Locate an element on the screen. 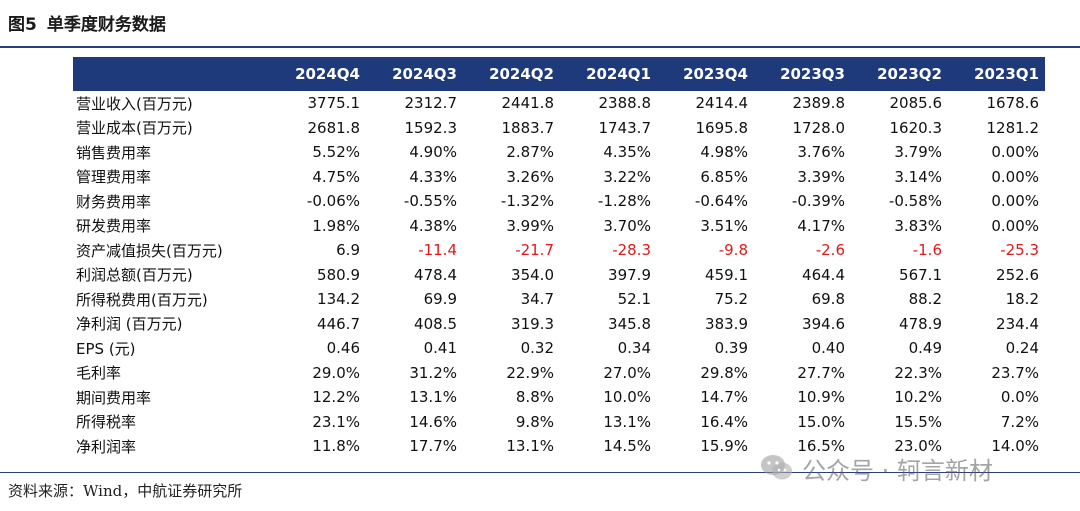  table-cell: -11.4 is located at coordinates (437, 250).